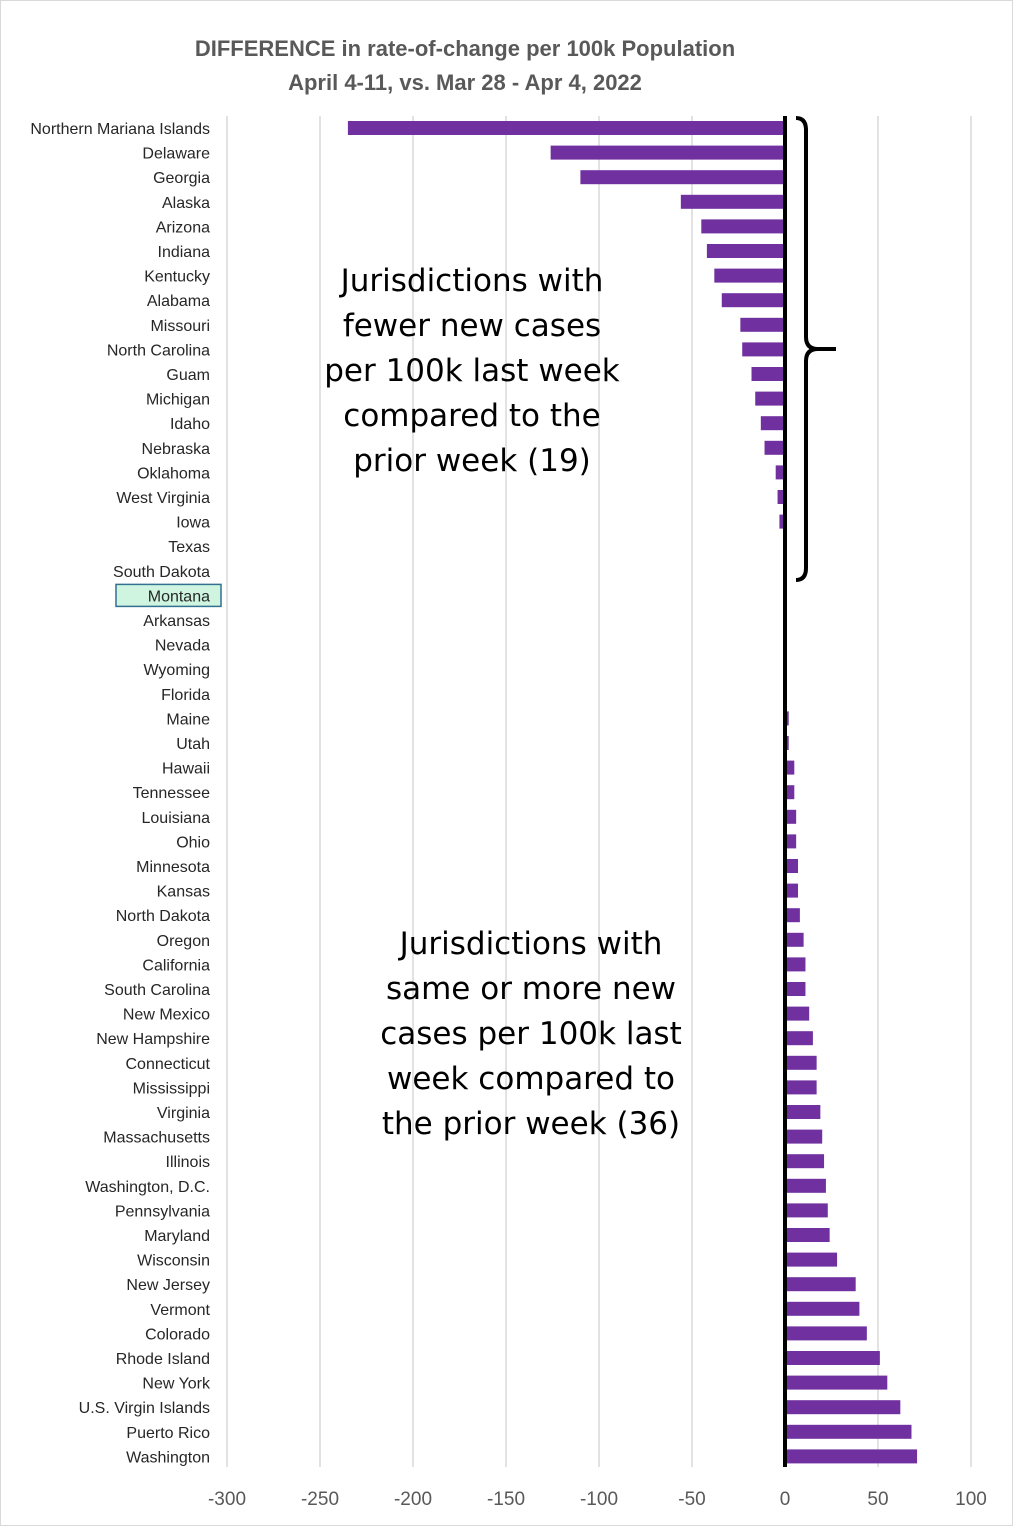 The image size is (1013, 1526). I want to click on category-label: South Dakota, so click(161, 572).